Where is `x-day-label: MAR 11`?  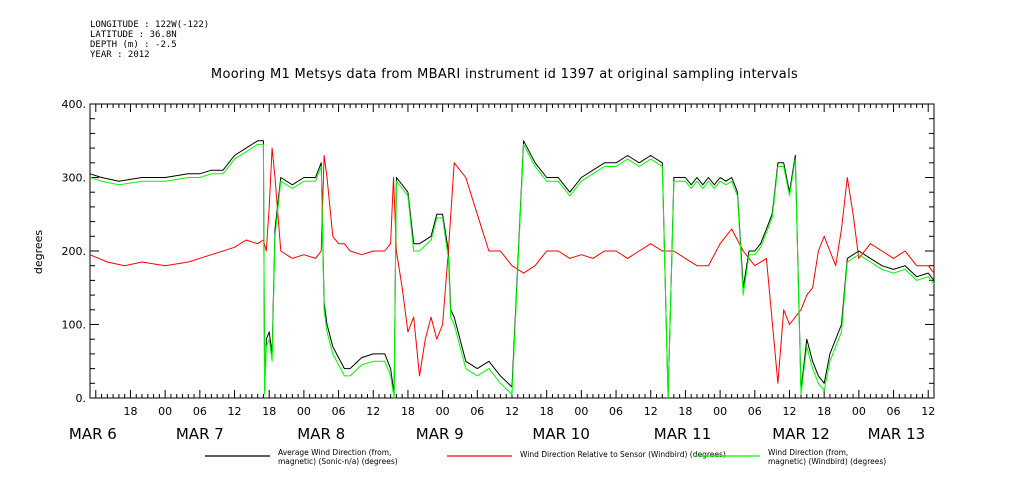 x-day-label: MAR 11 is located at coordinates (682, 434).